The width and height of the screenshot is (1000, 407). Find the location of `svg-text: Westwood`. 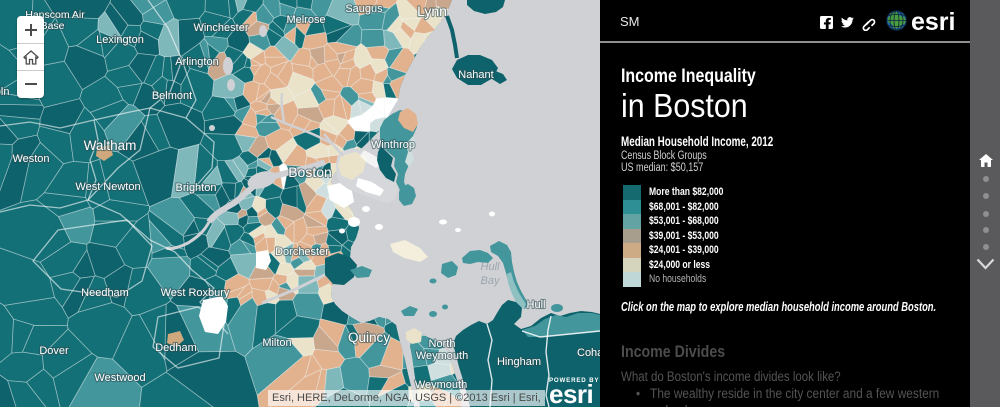

svg-text: Westwood is located at coordinates (119, 378).